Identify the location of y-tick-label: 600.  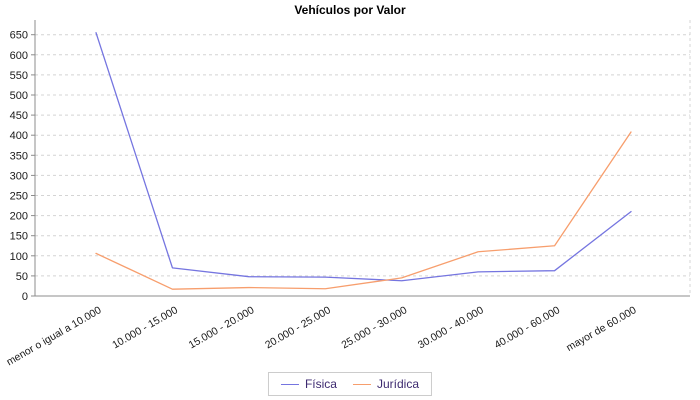
(19, 56).